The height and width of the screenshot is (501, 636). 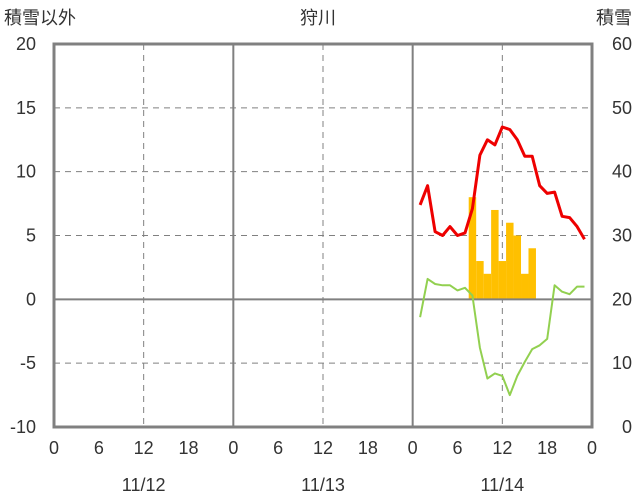 What do you see at coordinates (26, 172) in the screenshot?
I see `left-tick-label: 10` at bounding box center [26, 172].